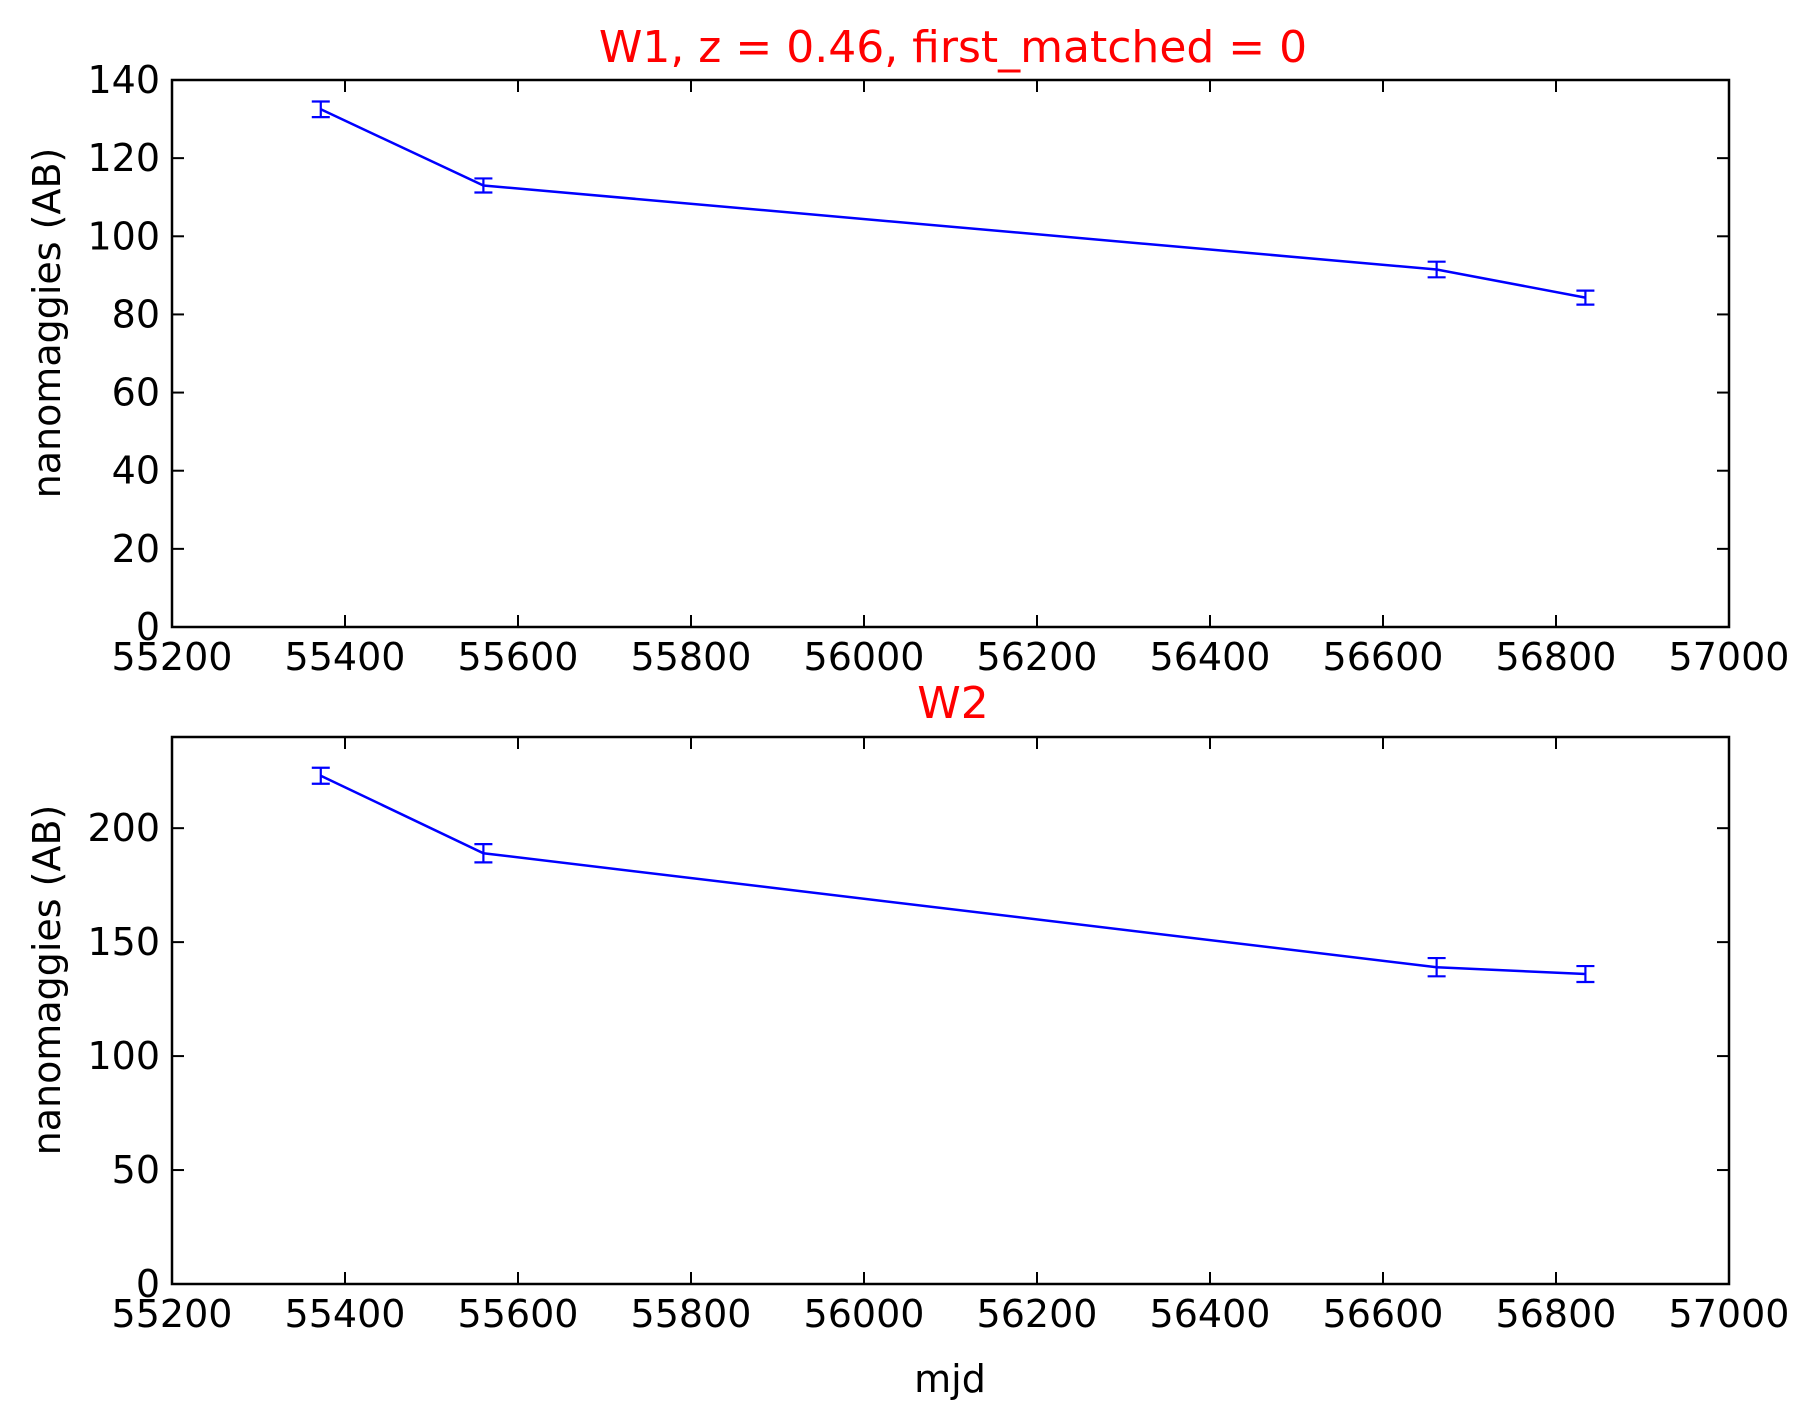 Image resolution: width=1810 pixels, height=1420 pixels. What do you see at coordinates (123, 80) in the screenshot?
I see `y-tick-label: 140` at bounding box center [123, 80].